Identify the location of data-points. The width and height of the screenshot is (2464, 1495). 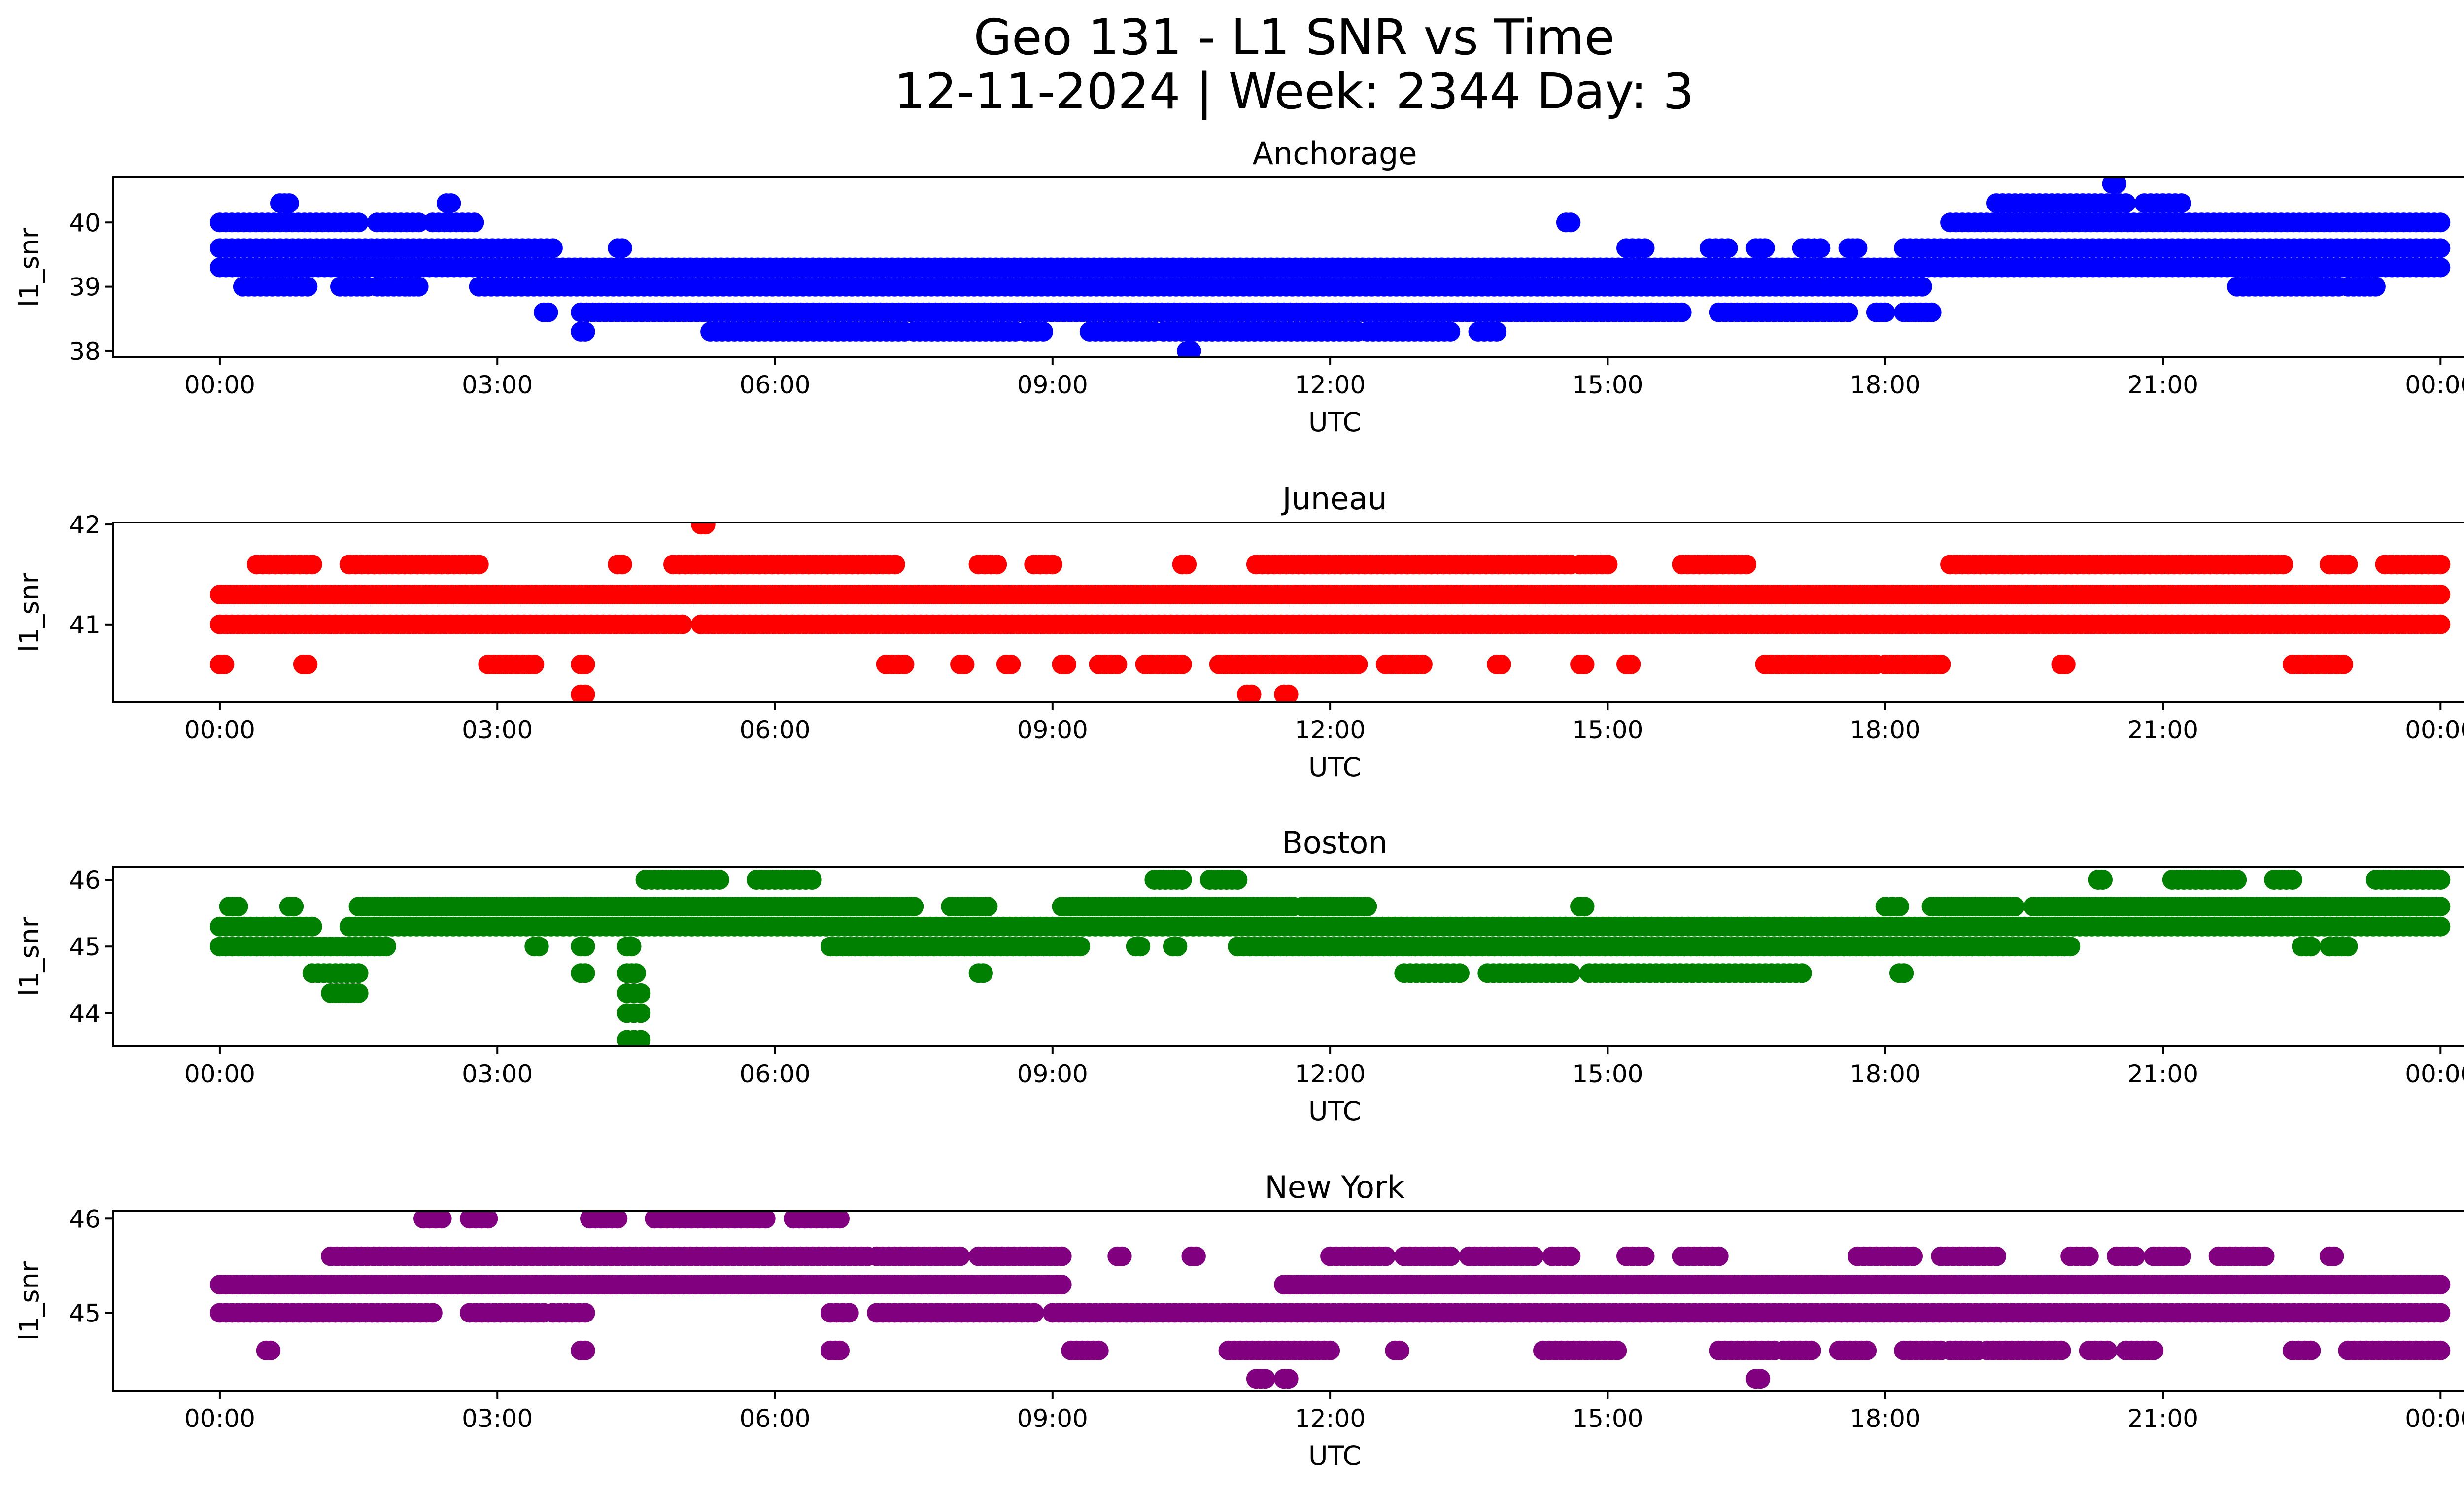
(1330, 1300).